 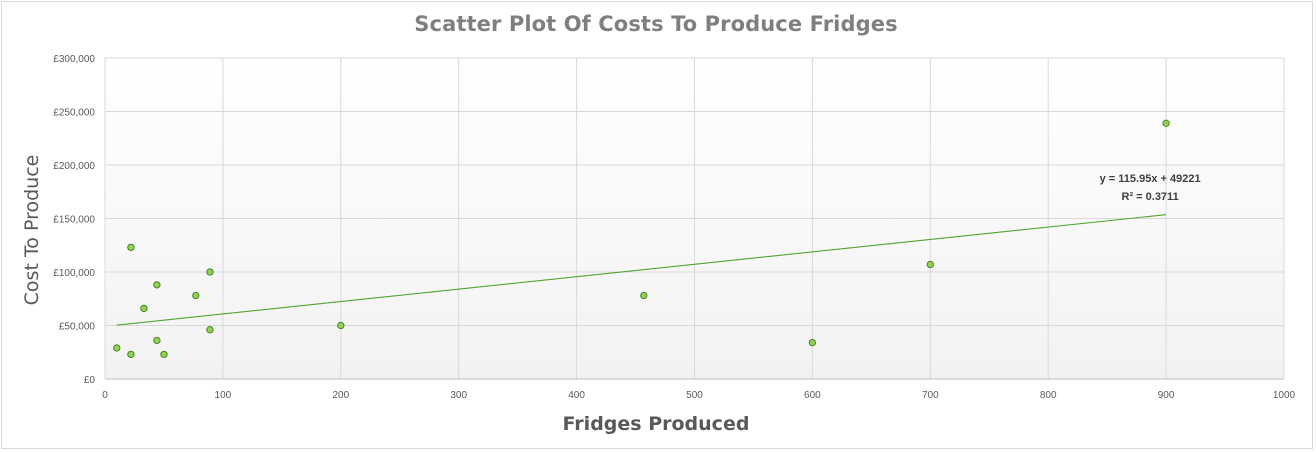 What do you see at coordinates (1150, 197) in the screenshot?
I see `trendline-r2-label: R² = 0.3711` at bounding box center [1150, 197].